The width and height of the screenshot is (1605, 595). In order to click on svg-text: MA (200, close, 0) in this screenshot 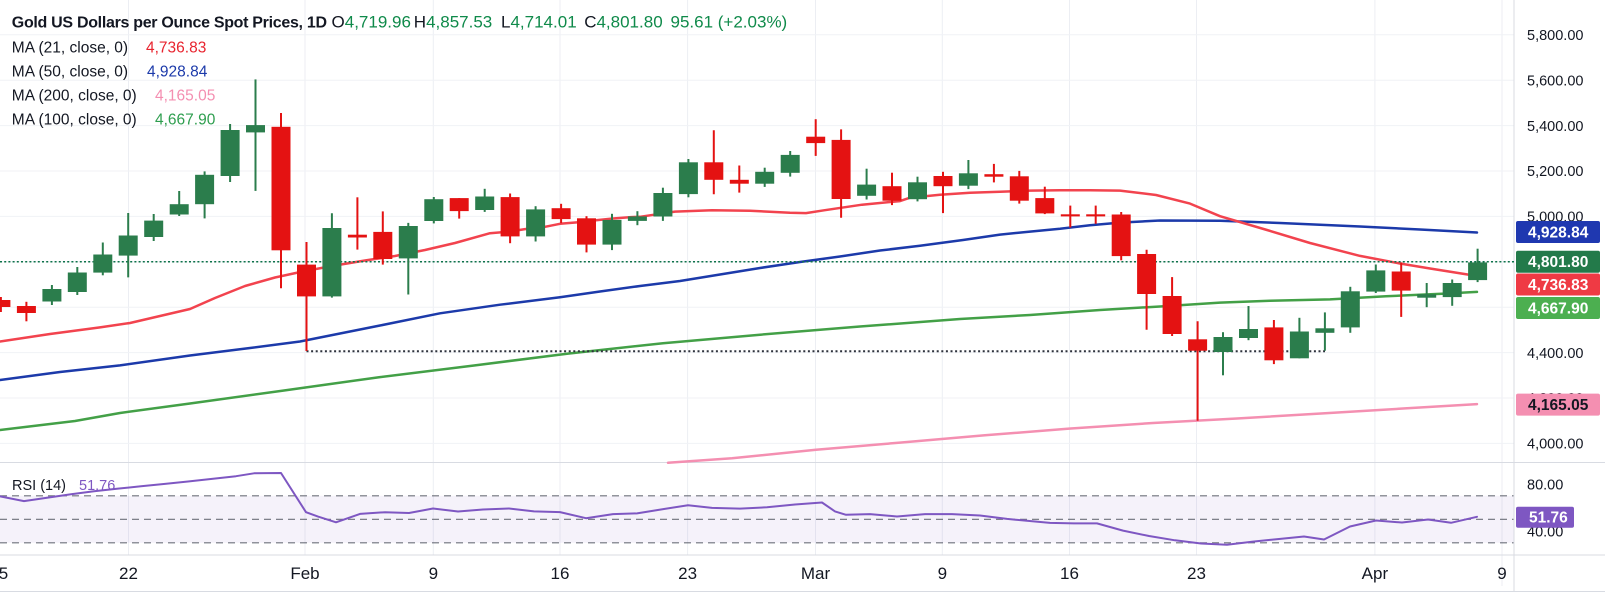, I will do `click(74, 95)`.